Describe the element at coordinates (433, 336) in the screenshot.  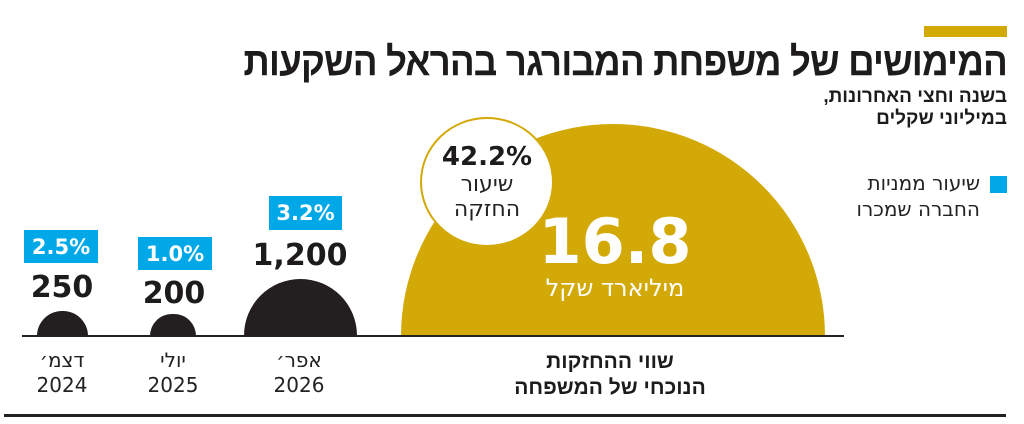
I see `baseline` at that location.